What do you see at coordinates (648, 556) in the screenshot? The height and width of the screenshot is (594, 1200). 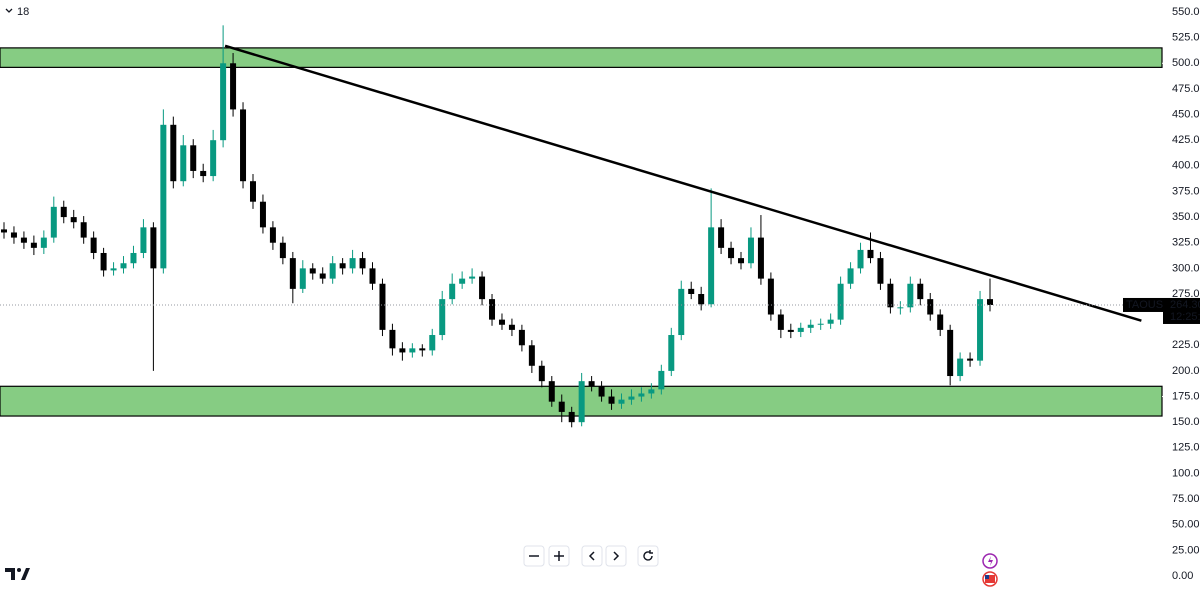 I see `reset-button` at bounding box center [648, 556].